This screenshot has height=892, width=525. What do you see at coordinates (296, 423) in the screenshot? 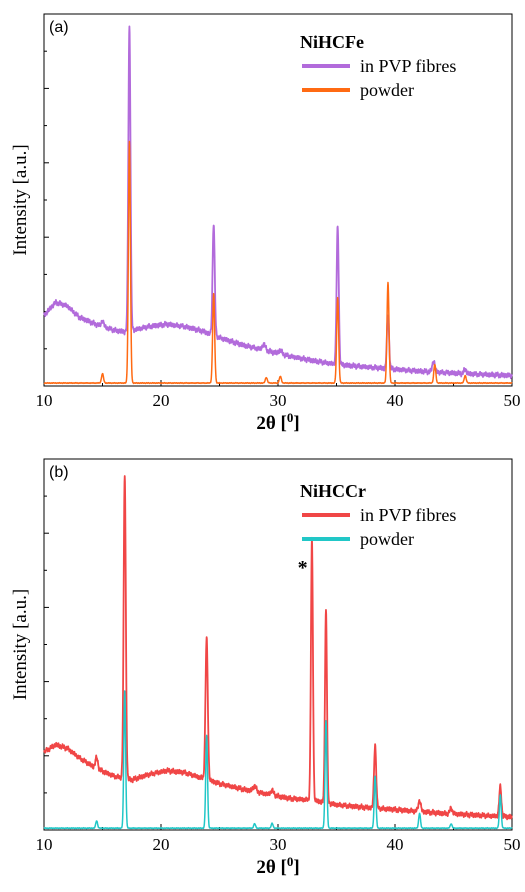
I see `x-axis-title-end-a: ]` at bounding box center [296, 423].